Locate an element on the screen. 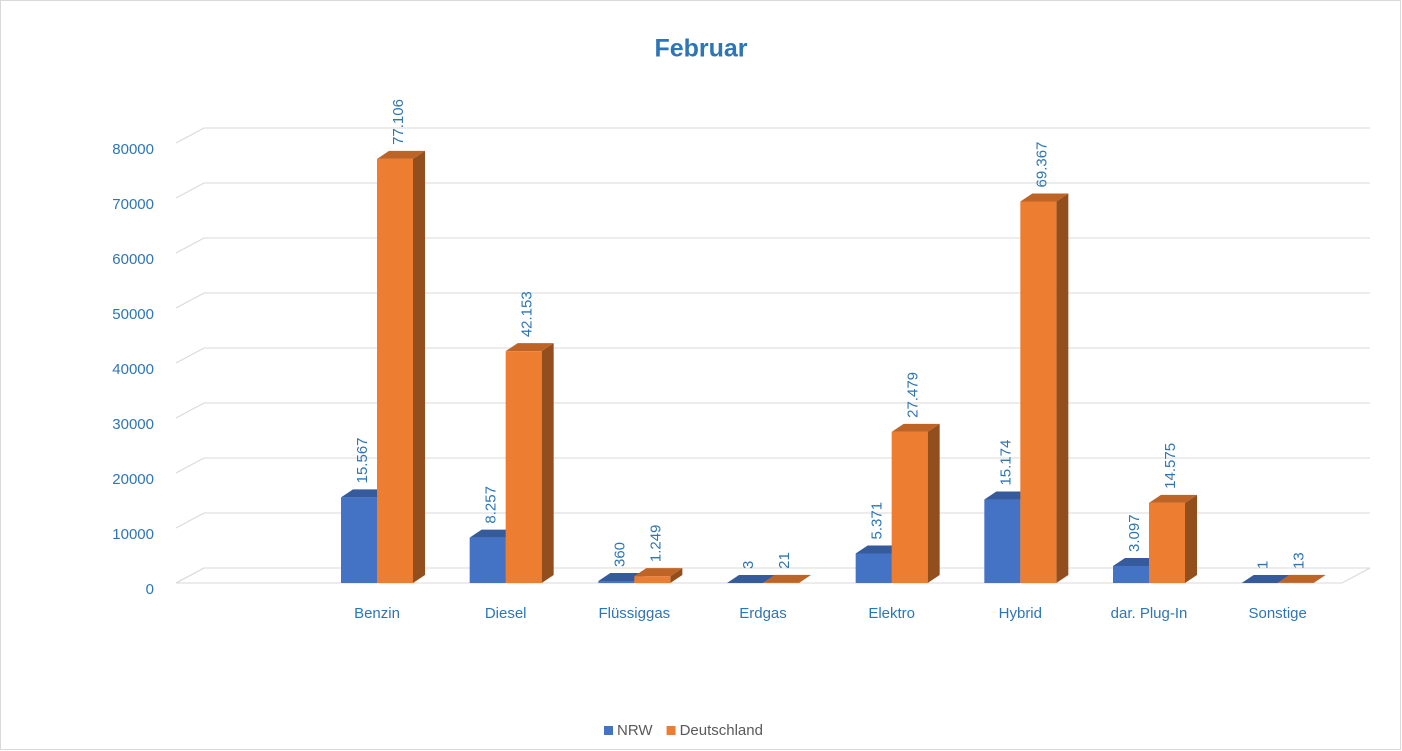 Image resolution: width=1402 pixels, height=751 pixels. data-label: 1.249 is located at coordinates (655, 544).